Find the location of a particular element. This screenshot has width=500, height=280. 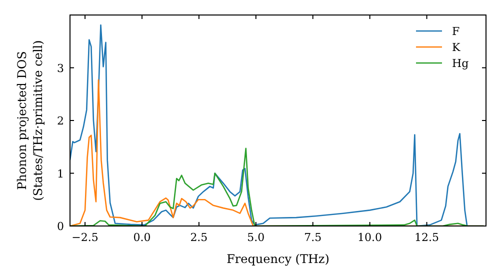

x-tick-label: 12.5 is located at coordinates (427, 237).